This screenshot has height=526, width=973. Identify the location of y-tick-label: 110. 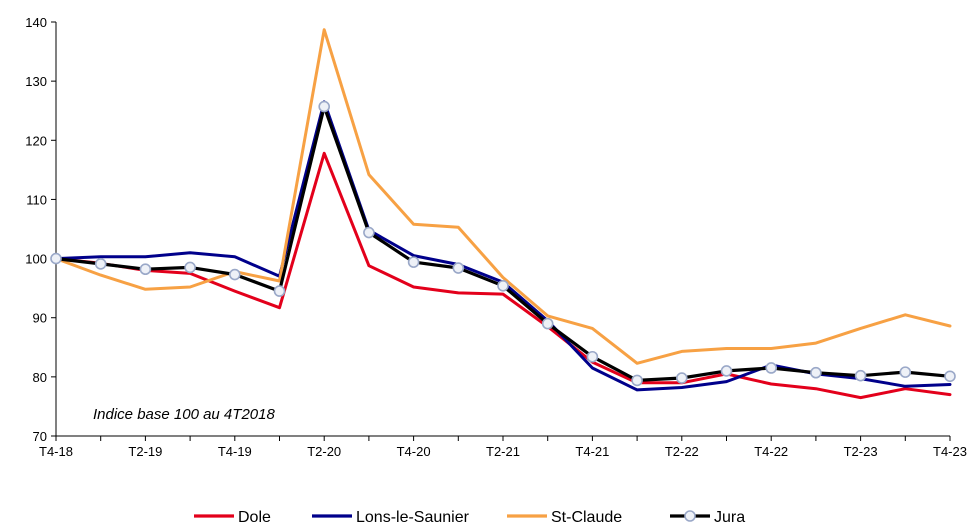
(36, 199).